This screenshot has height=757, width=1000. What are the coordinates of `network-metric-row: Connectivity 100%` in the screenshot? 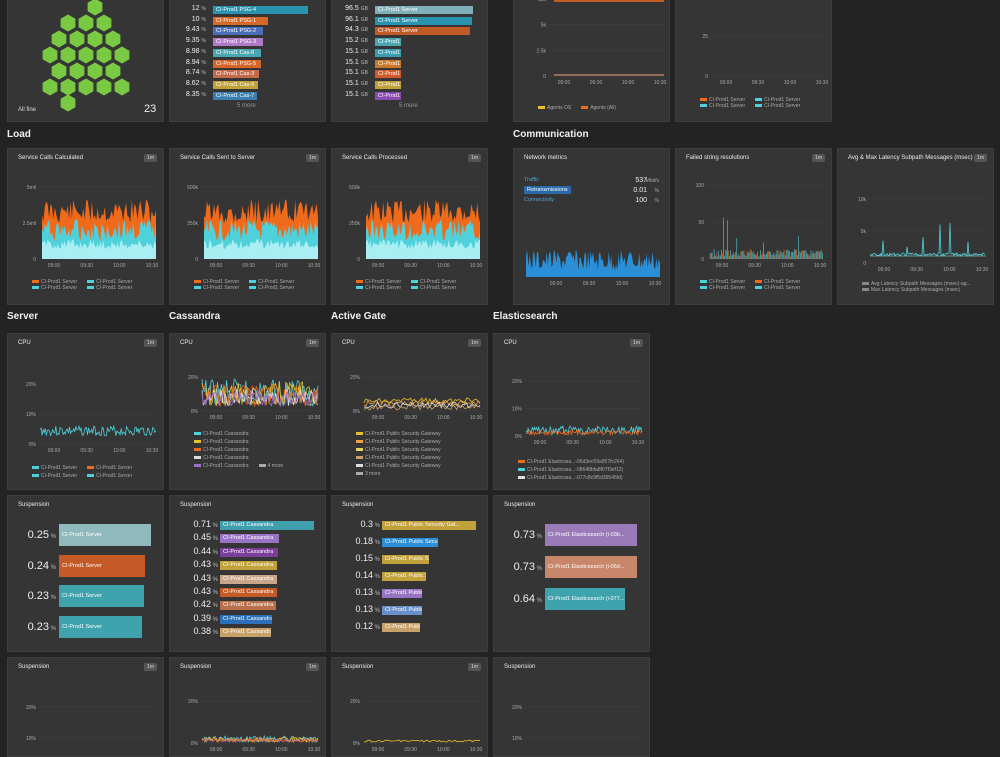 It's located at (591, 201).